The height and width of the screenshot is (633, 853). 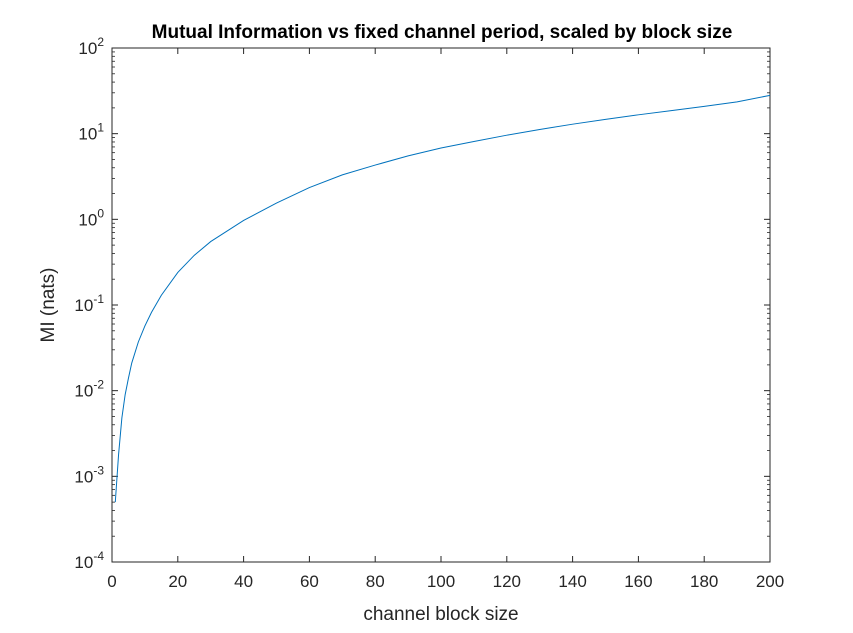 I want to click on y-tick-exponent: -2, so click(x=98, y=385).